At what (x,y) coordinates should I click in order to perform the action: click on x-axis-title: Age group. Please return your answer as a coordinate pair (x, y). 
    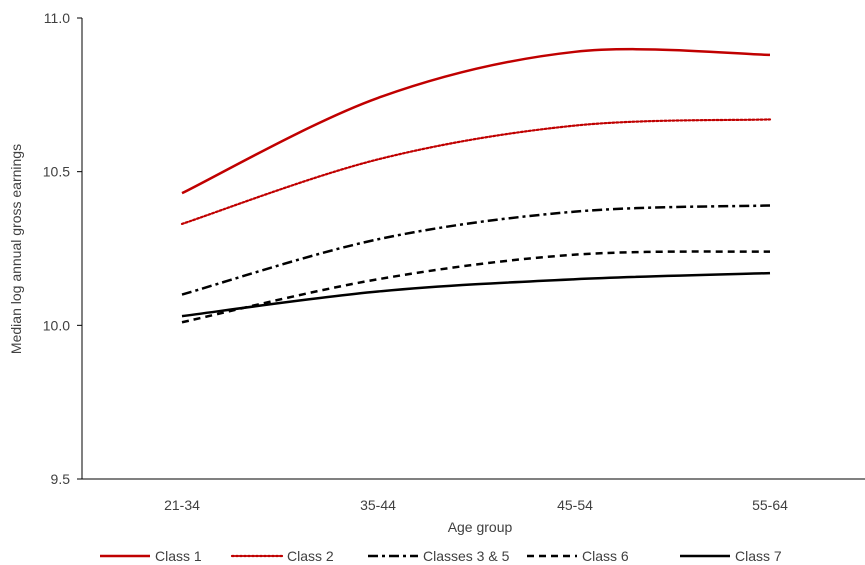
    Looking at the image, I should click on (480, 527).